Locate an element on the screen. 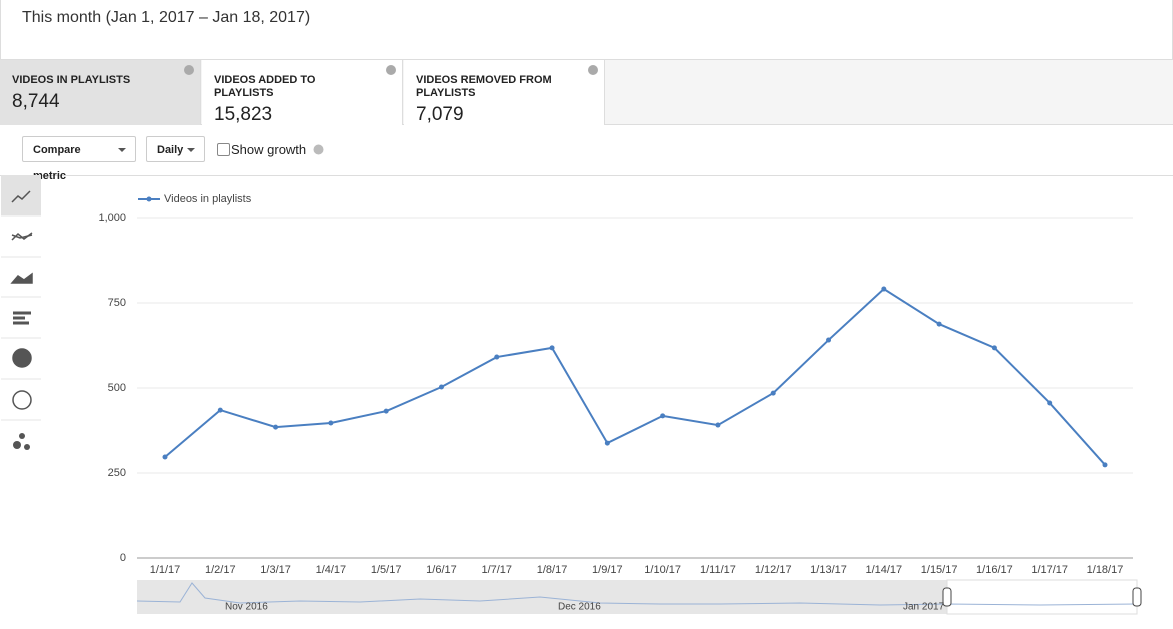 The height and width of the screenshot is (629, 1173). y-tick-label: 750 is located at coordinates (117, 303).